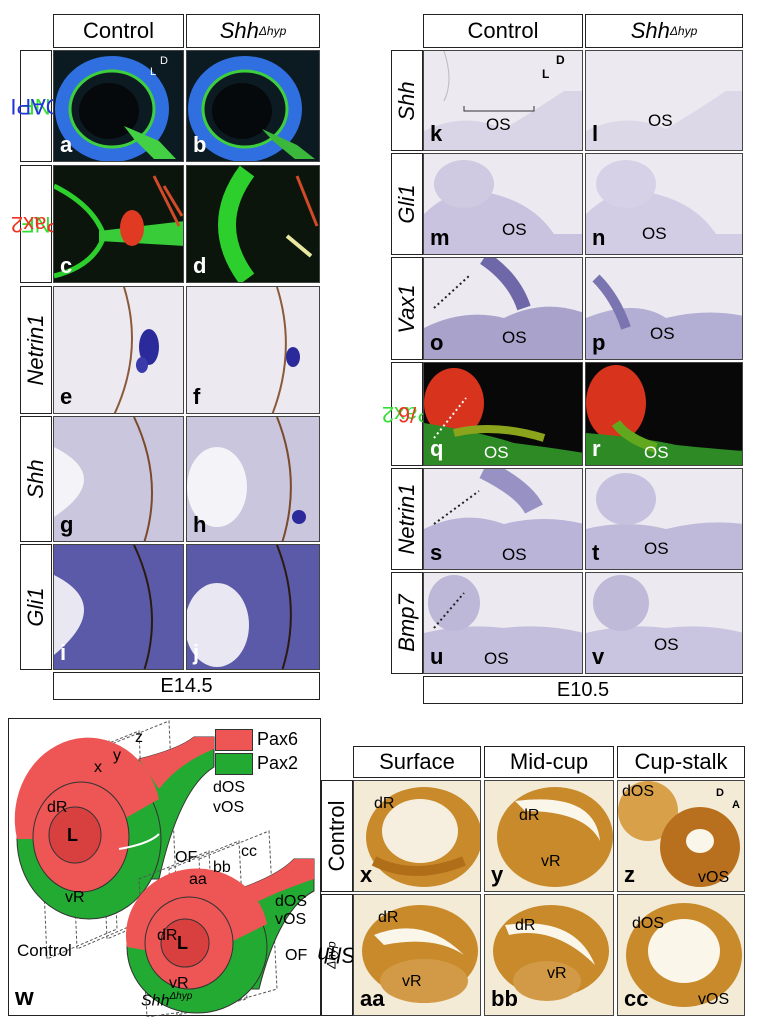  I want to click on os-label-n: OS, so click(654, 233).